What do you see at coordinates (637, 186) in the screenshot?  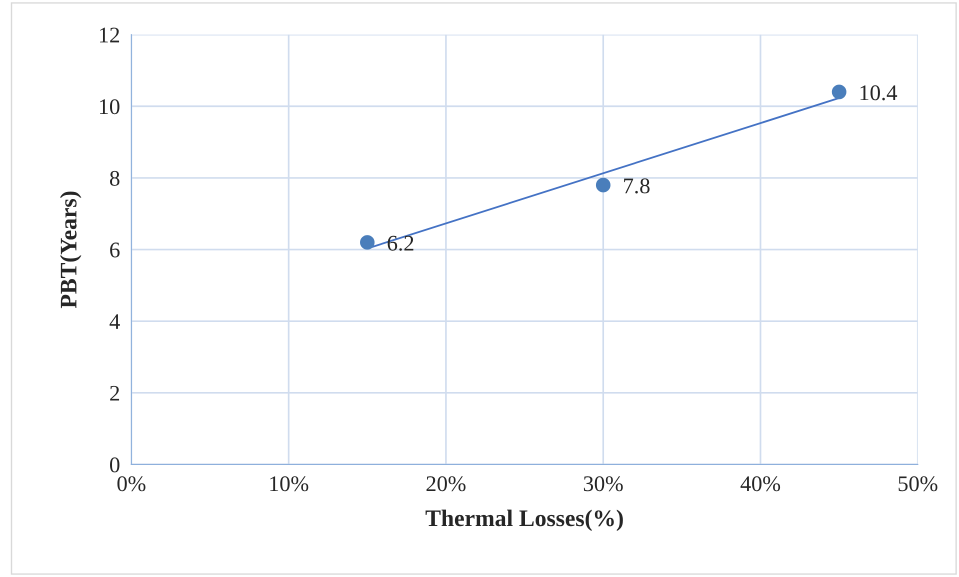 I see `data-label: 7.8` at bounding box center [637, 186].